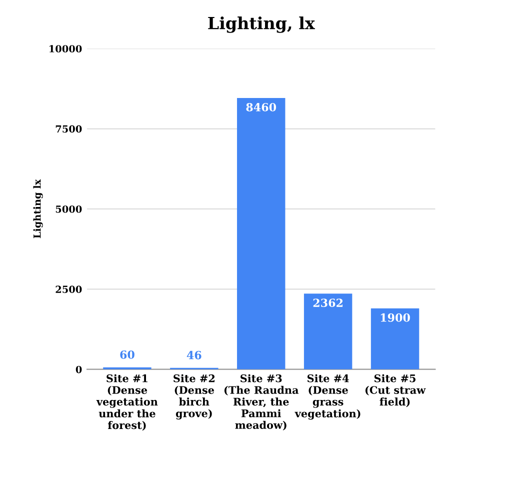 This screenshot has height=486, width=512. What do you see at coordinates (194, 355) in the screenshot?
I see `data-label: 46` at bounding box center [194, 355].